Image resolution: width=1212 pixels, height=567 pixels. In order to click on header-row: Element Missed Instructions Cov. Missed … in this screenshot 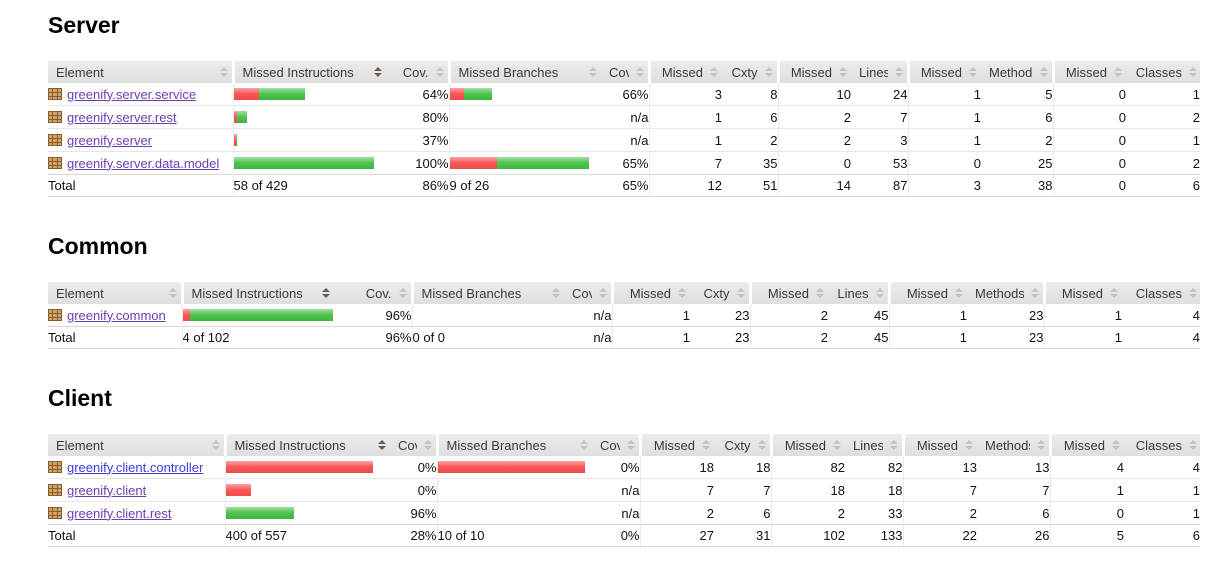, I will do `click(624, 72)`.